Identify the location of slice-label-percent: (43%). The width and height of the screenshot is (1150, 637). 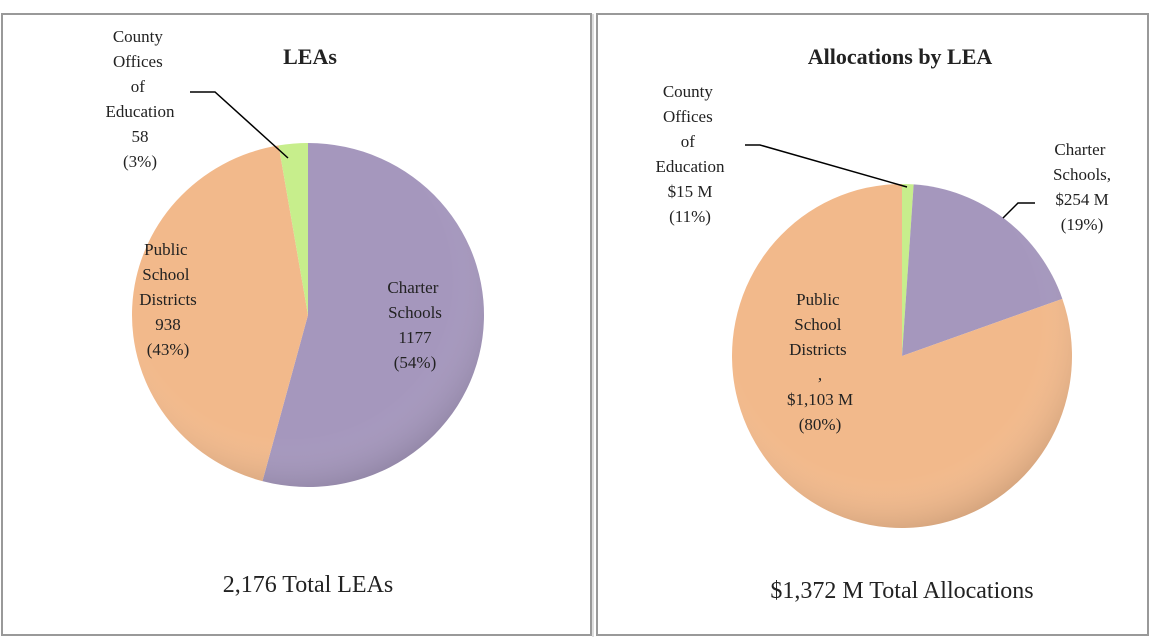
(168, 349).